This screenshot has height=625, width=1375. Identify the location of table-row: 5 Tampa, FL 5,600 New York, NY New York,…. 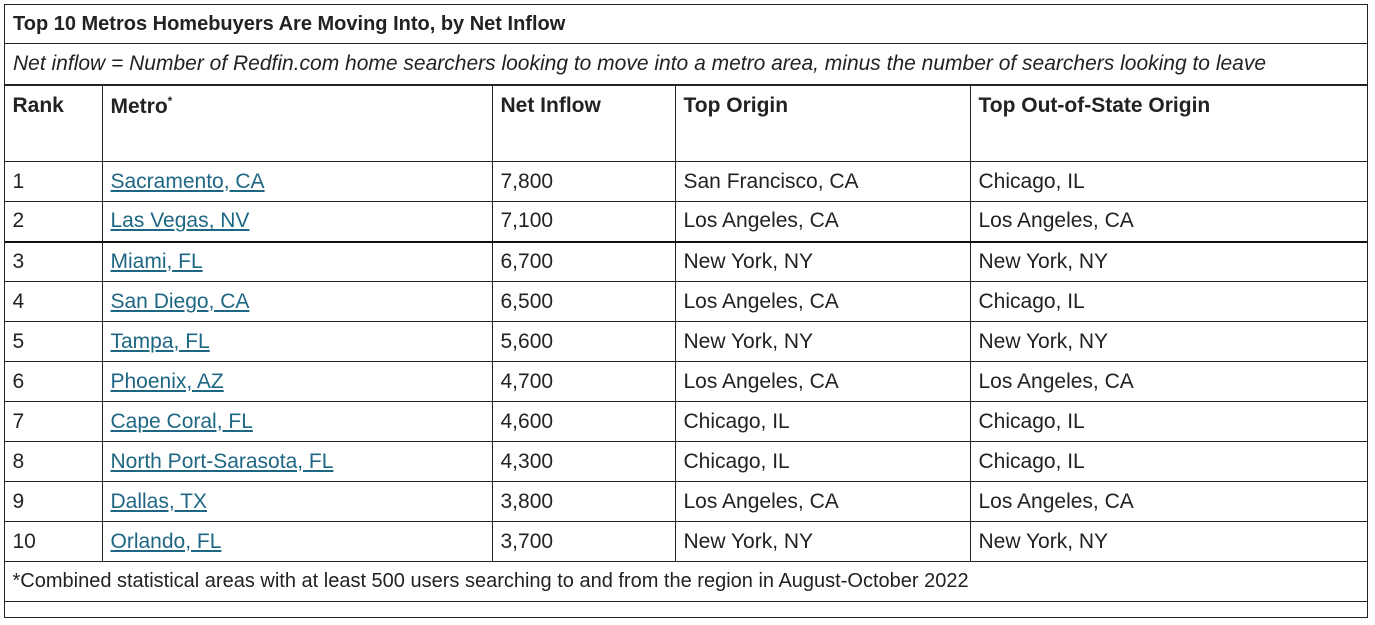
(686, 342).